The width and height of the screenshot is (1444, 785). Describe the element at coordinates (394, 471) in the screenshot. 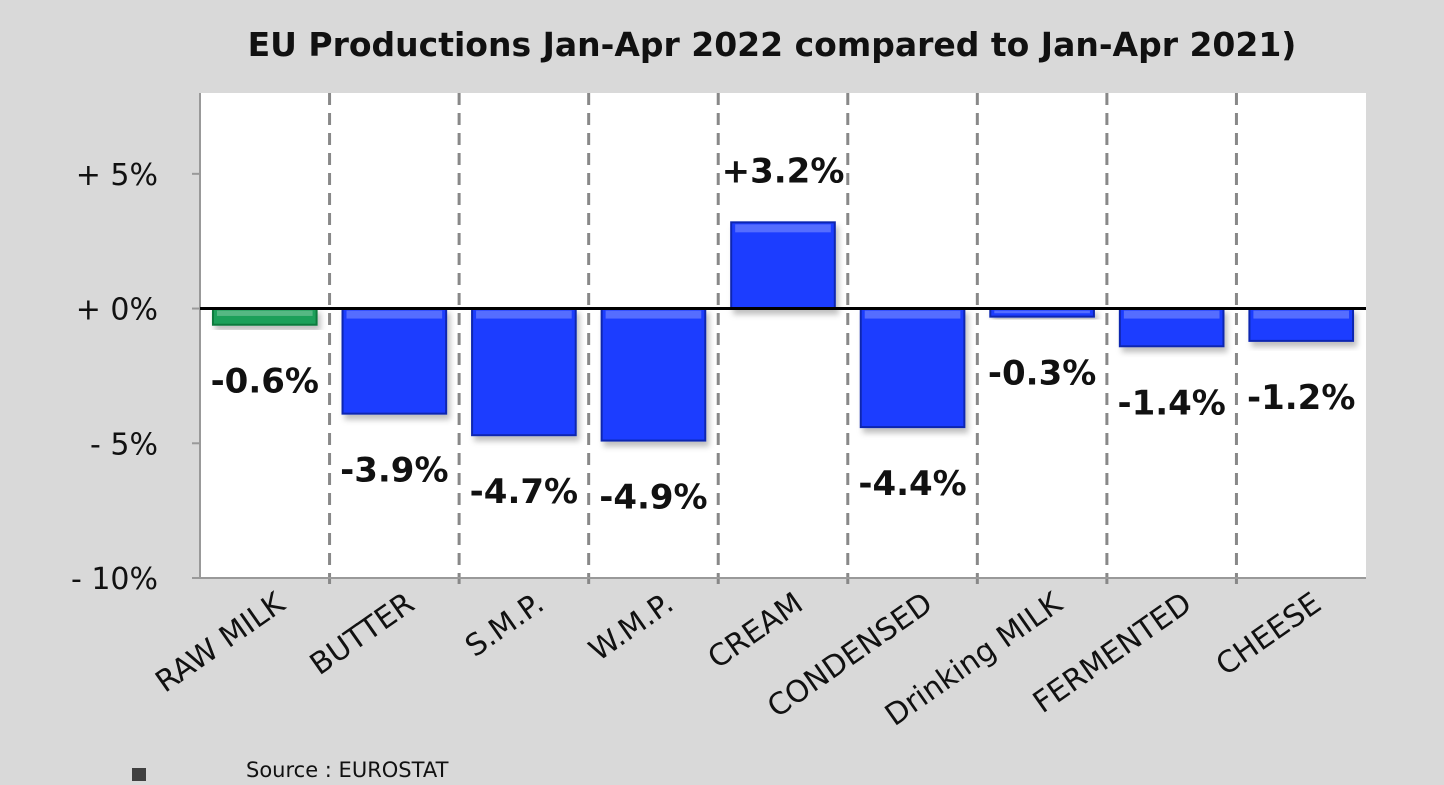

I see `data-label: -3.9%` at that location.